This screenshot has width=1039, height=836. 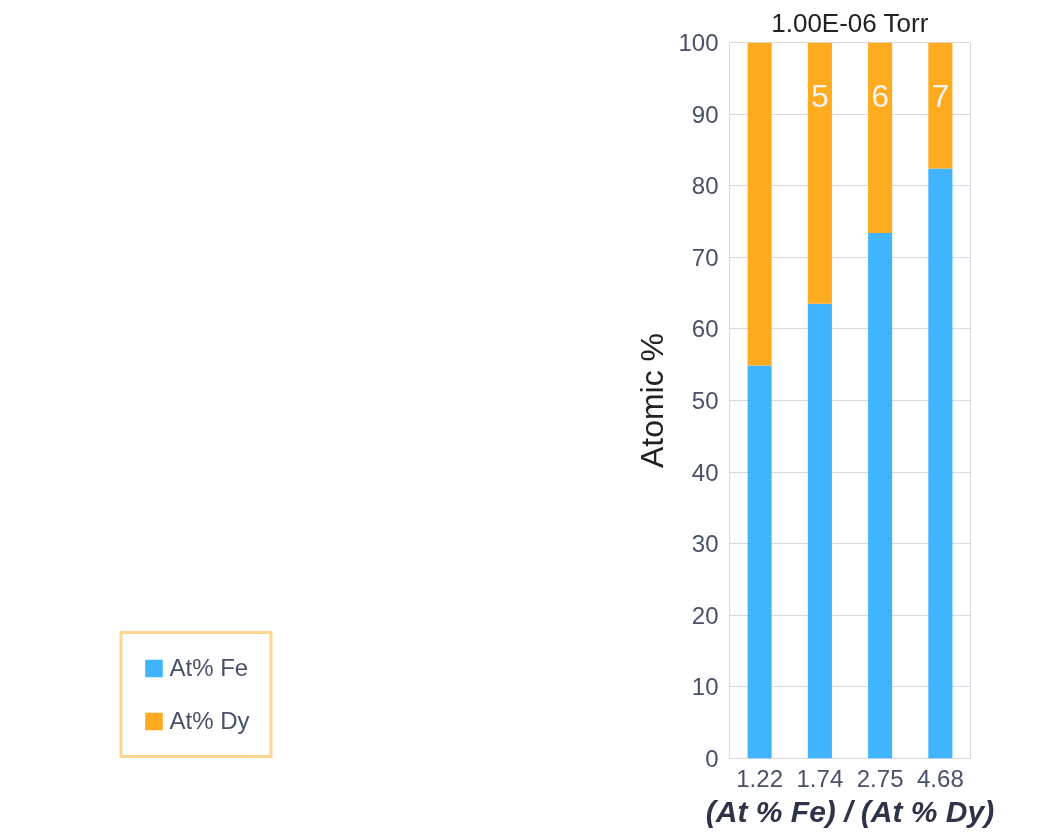 I want to click on y-tick-label: 90, so click(x=705, y=114).